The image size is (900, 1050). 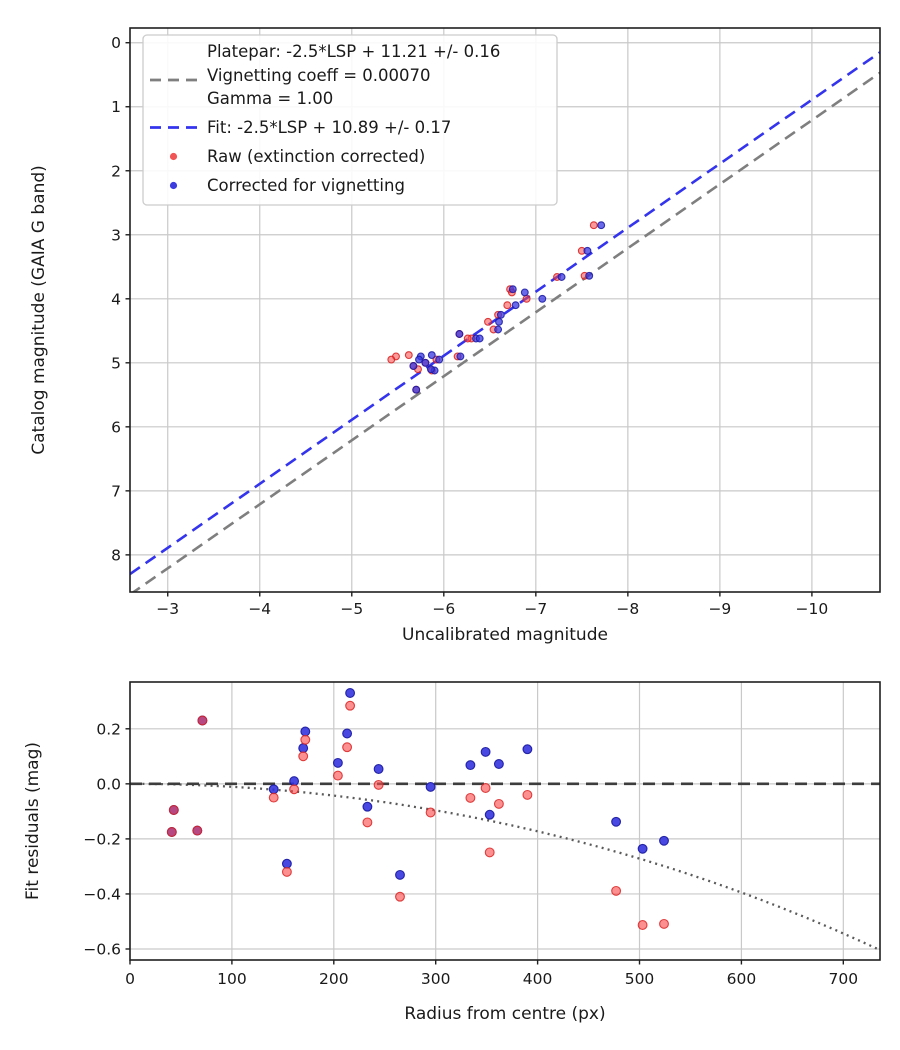 What do you see at coordinates (329, 127) in the screenshot?
I see `legend-label: Fit: -2.5*LSP + 10.89 +/- 0.17` at bounding box center [329, 127].